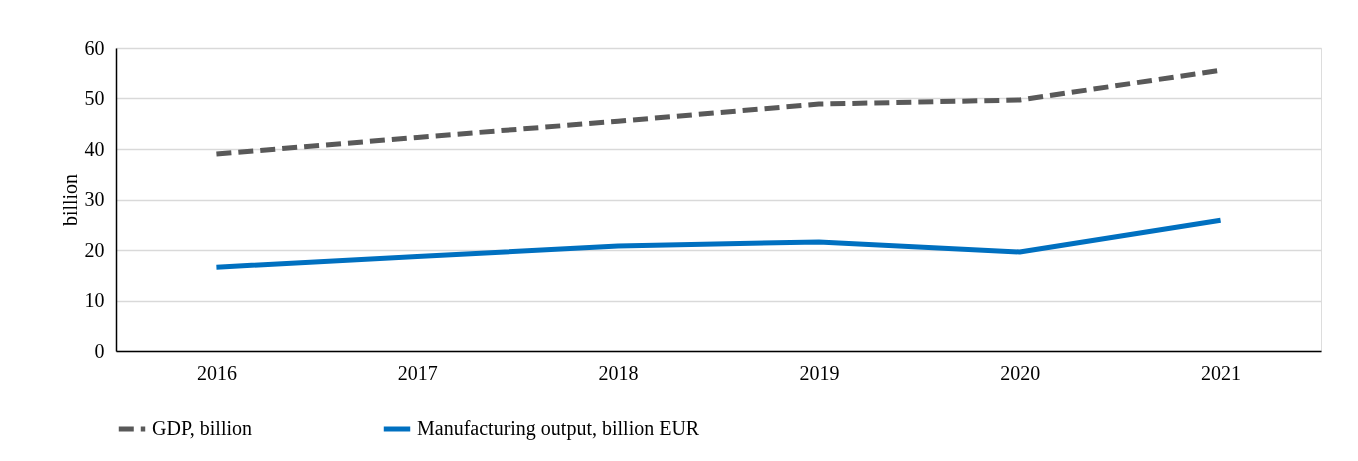  I want to click on legend-label: Manufacturing output, billion EUR, so click(558, 428).